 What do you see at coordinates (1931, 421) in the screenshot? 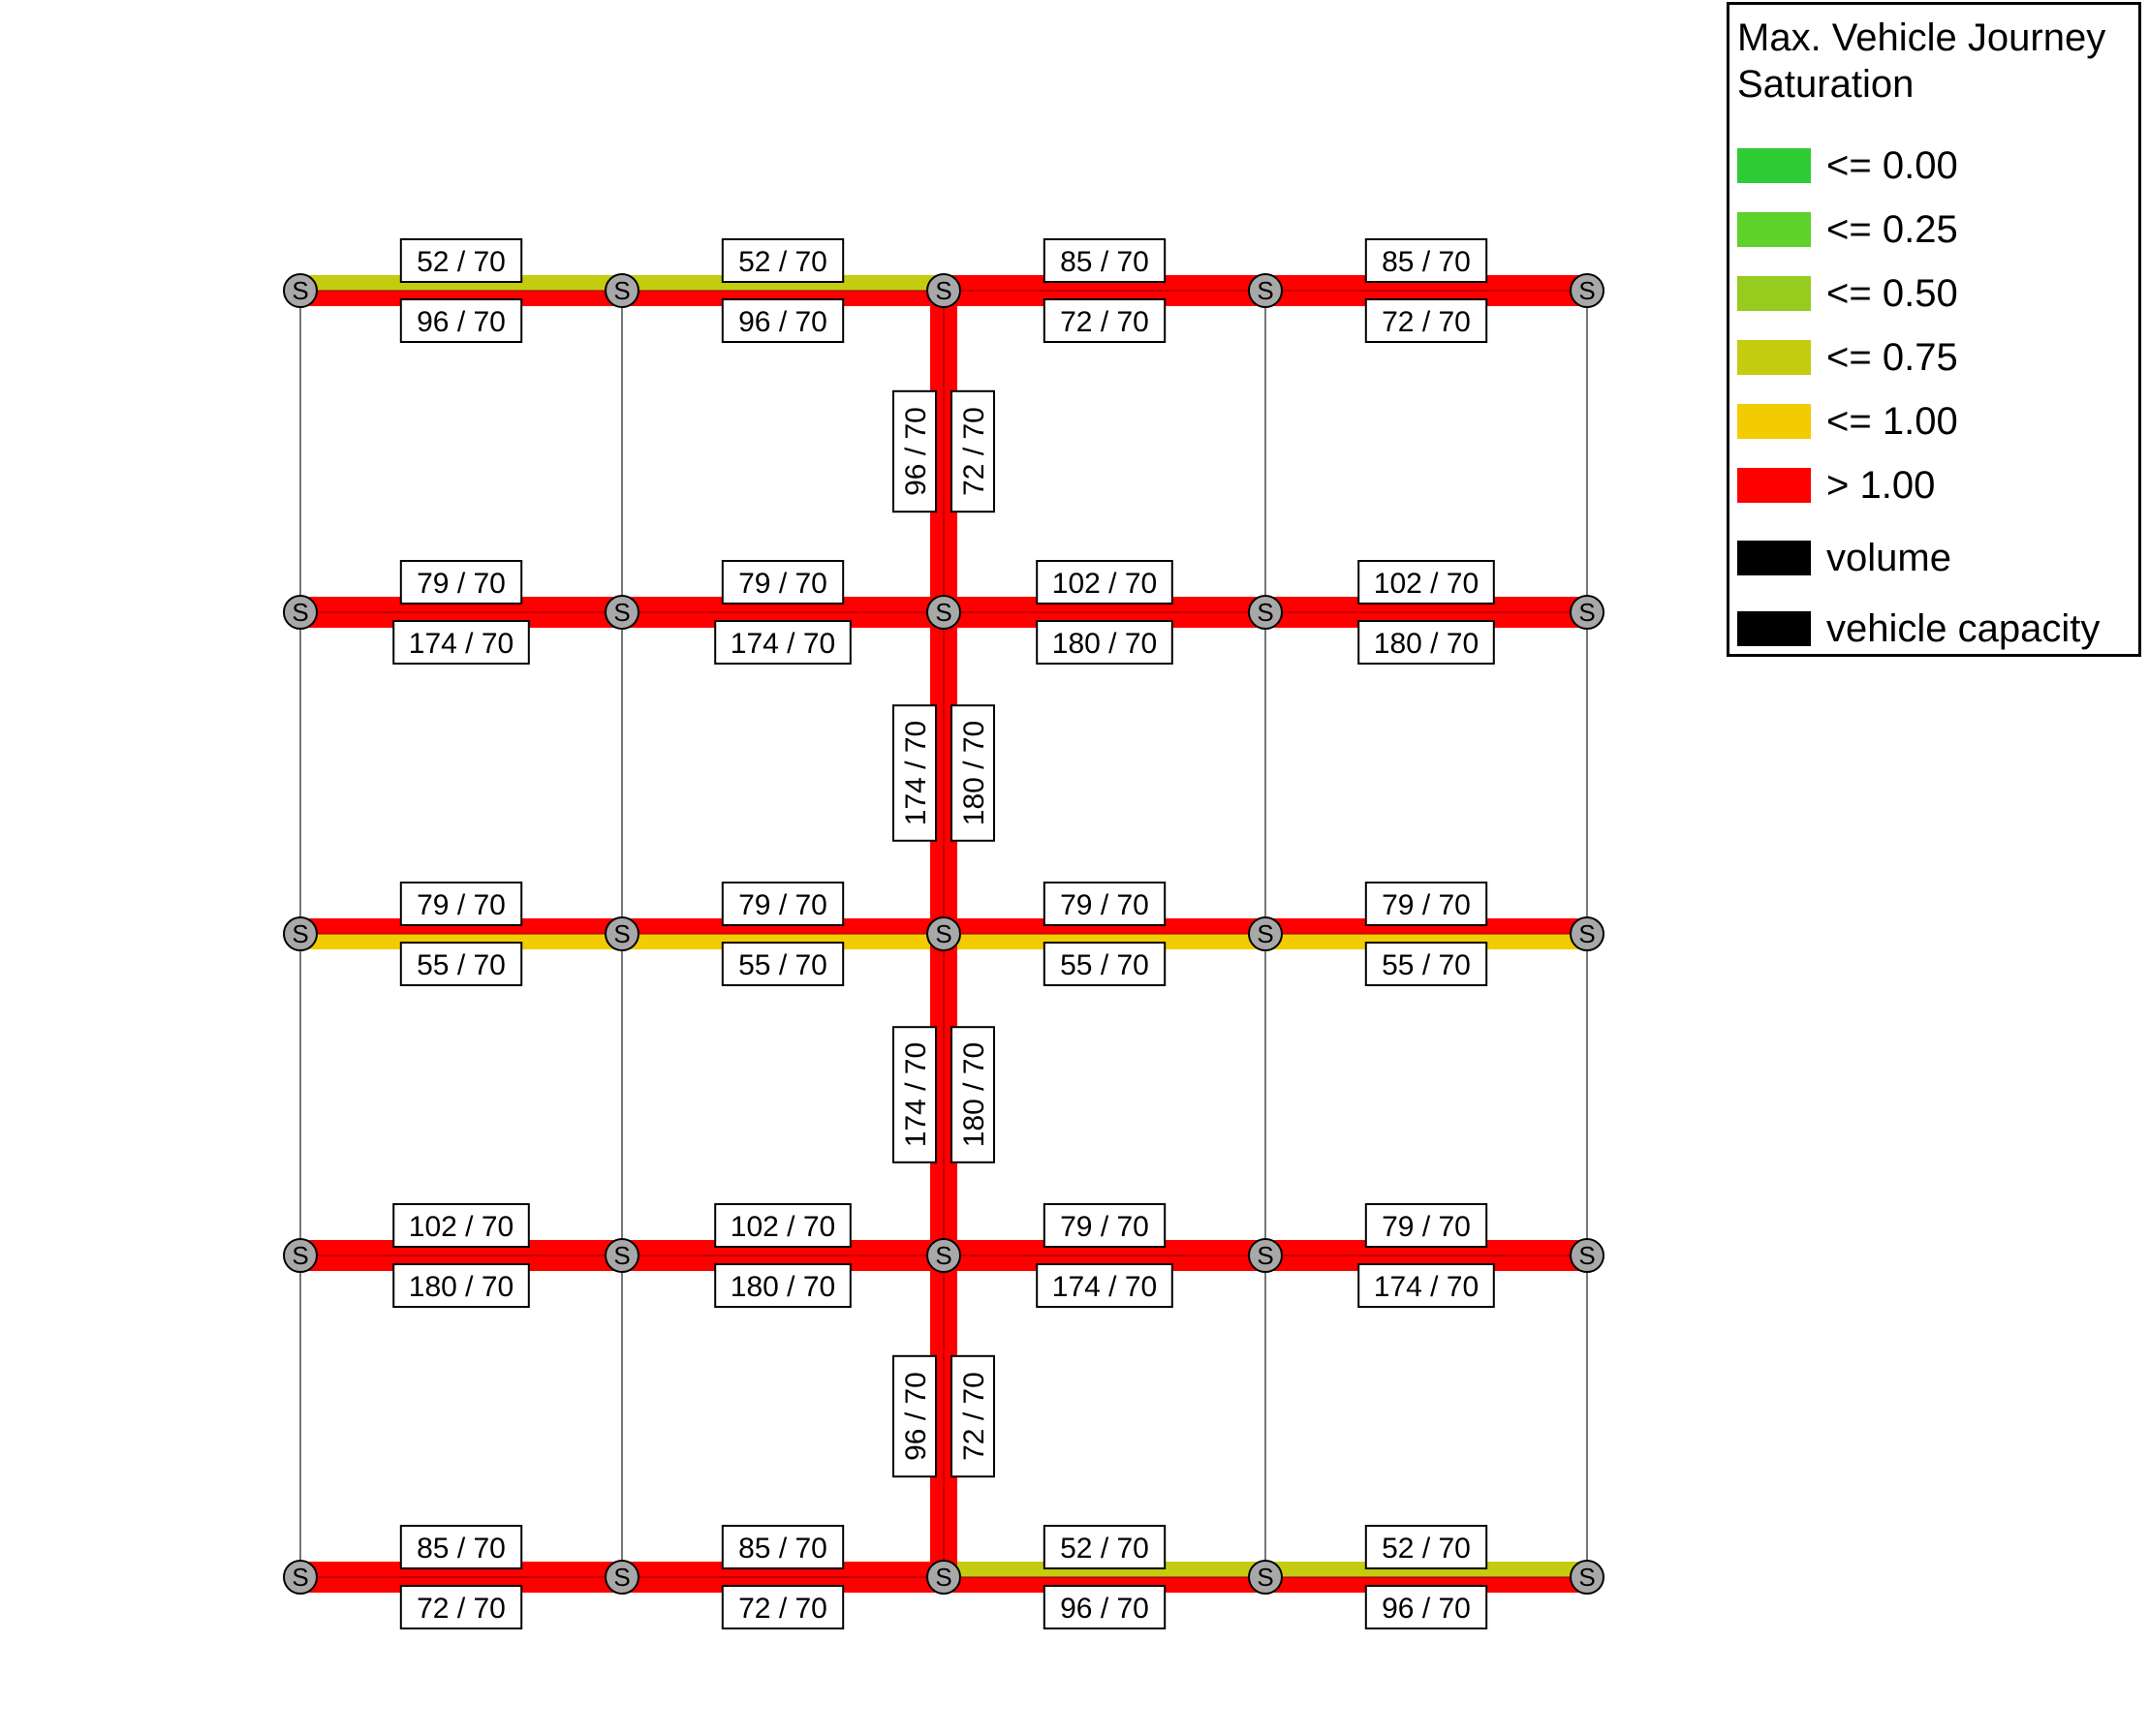
I see `legend-item: <= 1.00` at bounding box center [1931, 421].